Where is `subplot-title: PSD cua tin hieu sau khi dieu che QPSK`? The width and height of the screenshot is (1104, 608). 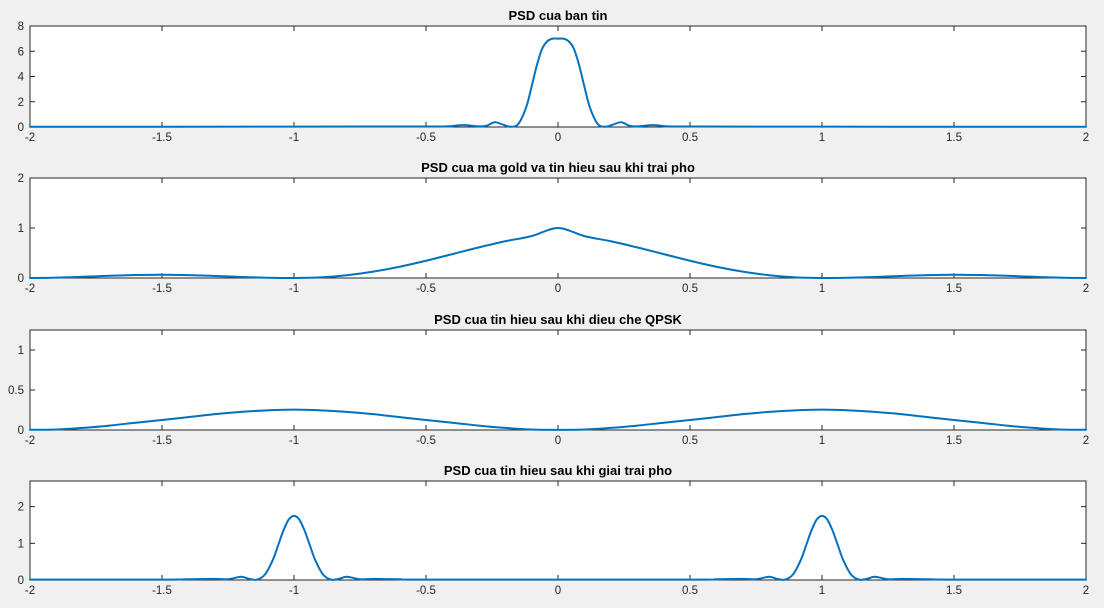
subplot-title: PSD cua tin hieu sau khi dieu che QPSK is located at coordinates (558, 319).